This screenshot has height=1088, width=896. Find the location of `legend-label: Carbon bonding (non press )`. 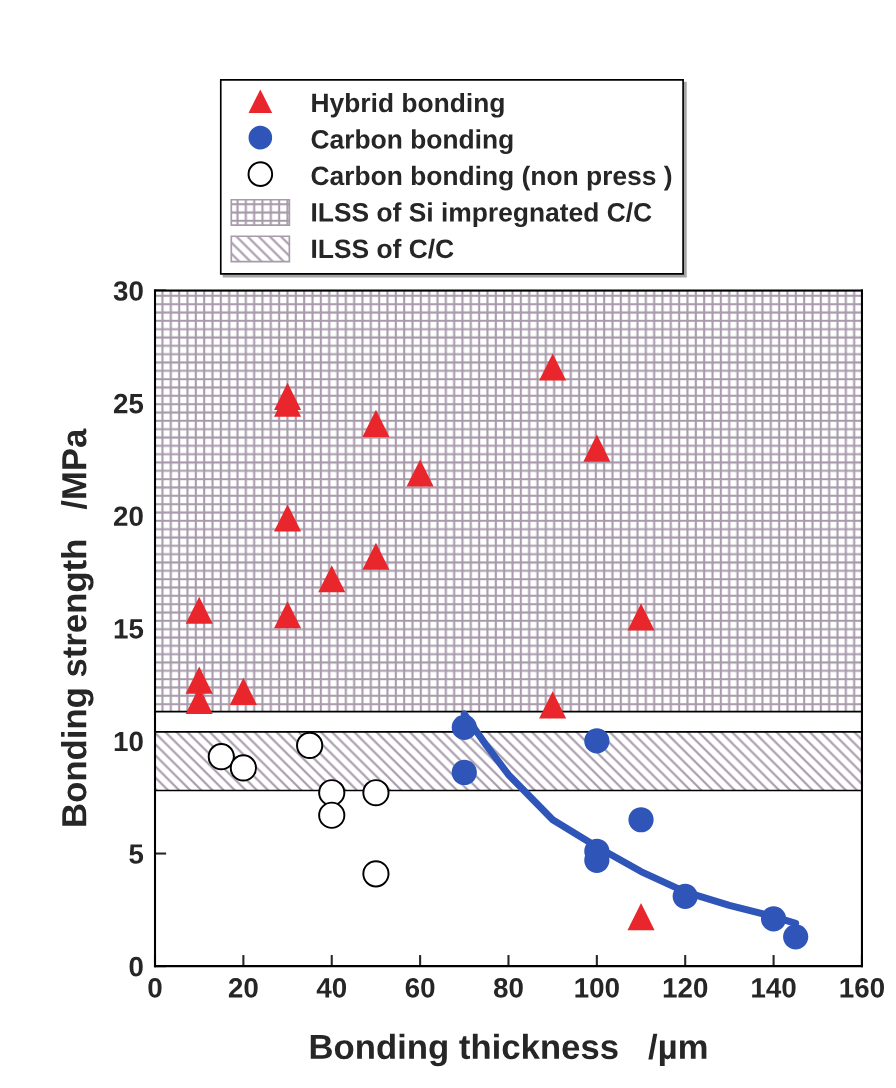

legend-label: Carbon bonding (non press ) is located at coordinates (491, 178).